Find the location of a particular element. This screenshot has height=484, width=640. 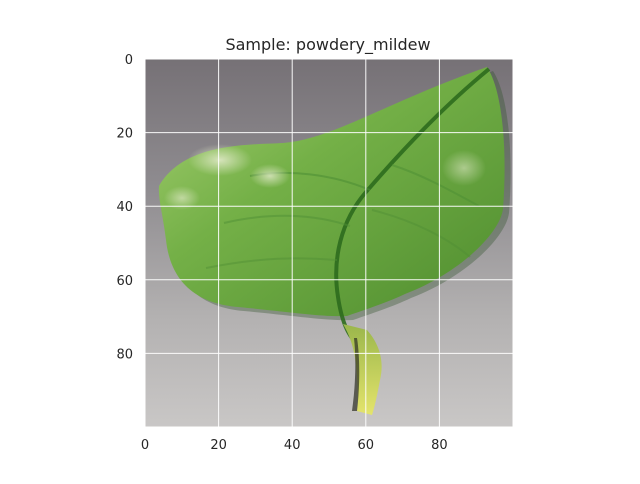

figure-title: Sample: powdery_mildew is located at coordinates (327, 45).